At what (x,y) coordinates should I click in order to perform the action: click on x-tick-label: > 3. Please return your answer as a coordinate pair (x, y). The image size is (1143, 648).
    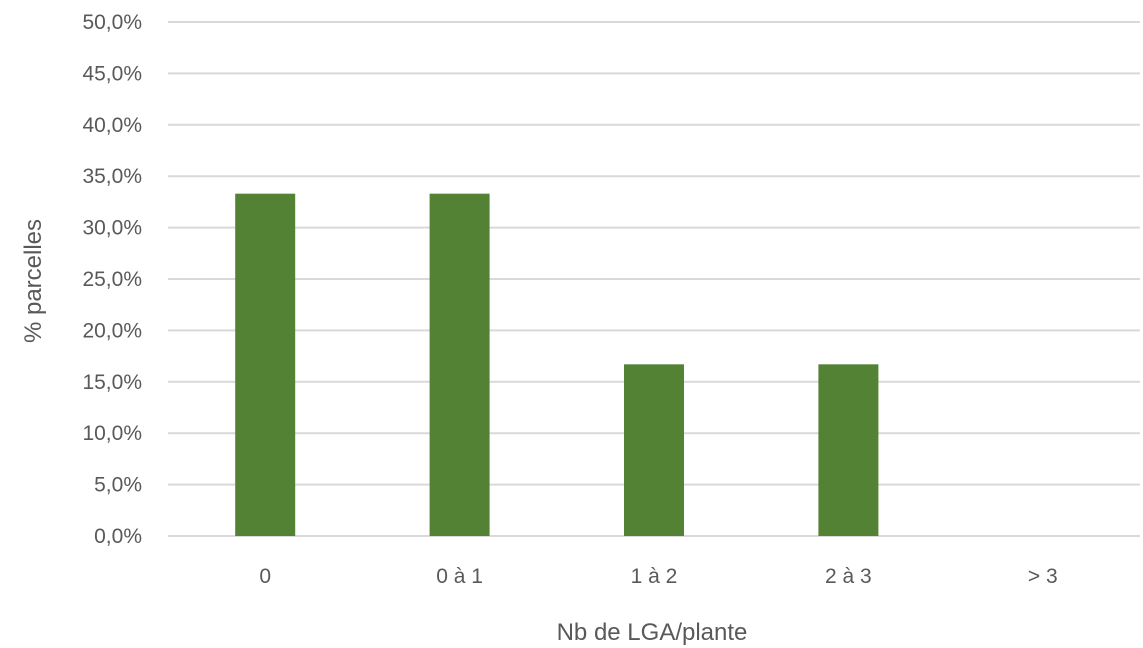
    Looking at the image, I should click on (1043, 576).